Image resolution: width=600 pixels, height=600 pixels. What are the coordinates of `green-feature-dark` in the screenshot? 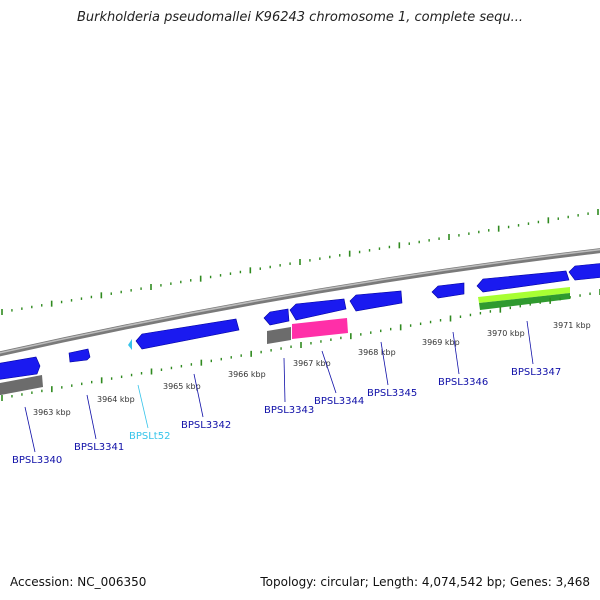 It's located at (524, 301).